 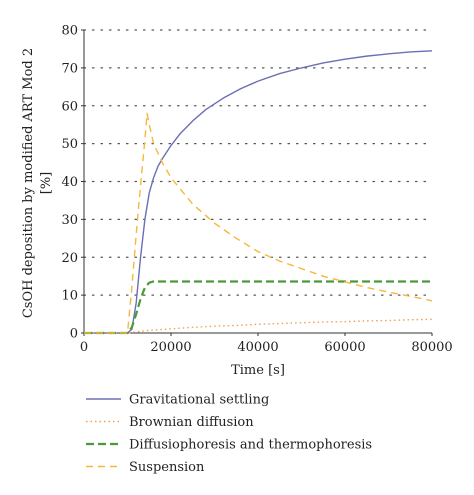 What do you see at coordinates (69, 258) in the screenshot?
I see `y-tick-label: 20` at bounding box center [69, 258].